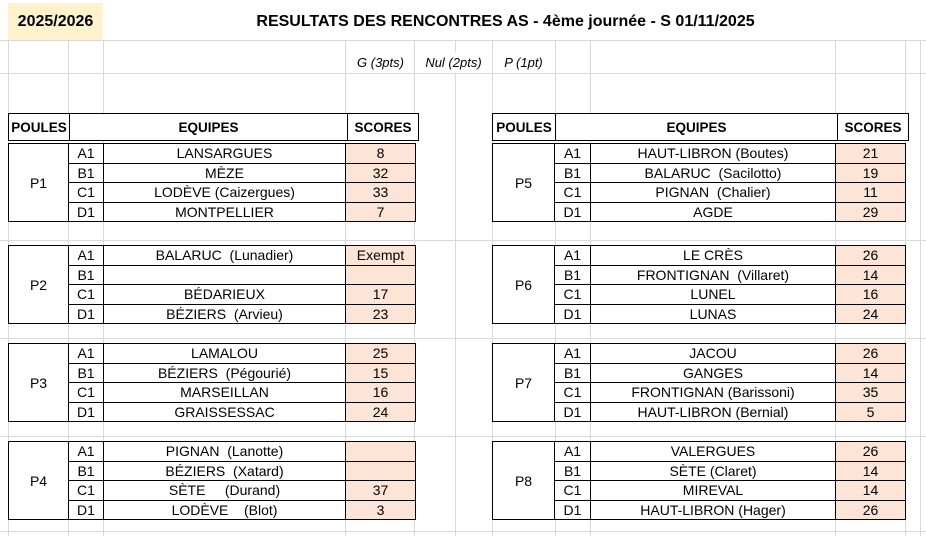 This screenshot has width=926, height=536. I want to click on pool-cell: P6, so click(523, 284).